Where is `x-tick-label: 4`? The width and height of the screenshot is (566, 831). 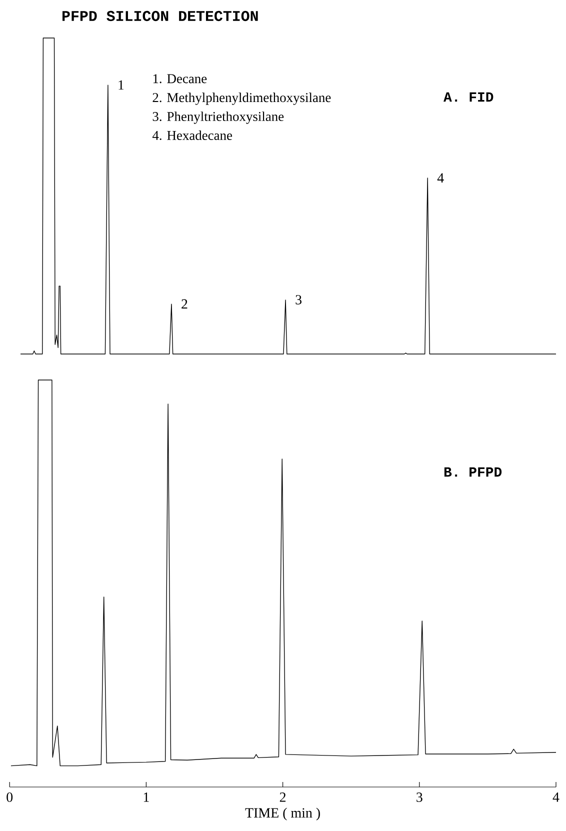
x-tick-label: 4 is located at coordinates (556, 797).